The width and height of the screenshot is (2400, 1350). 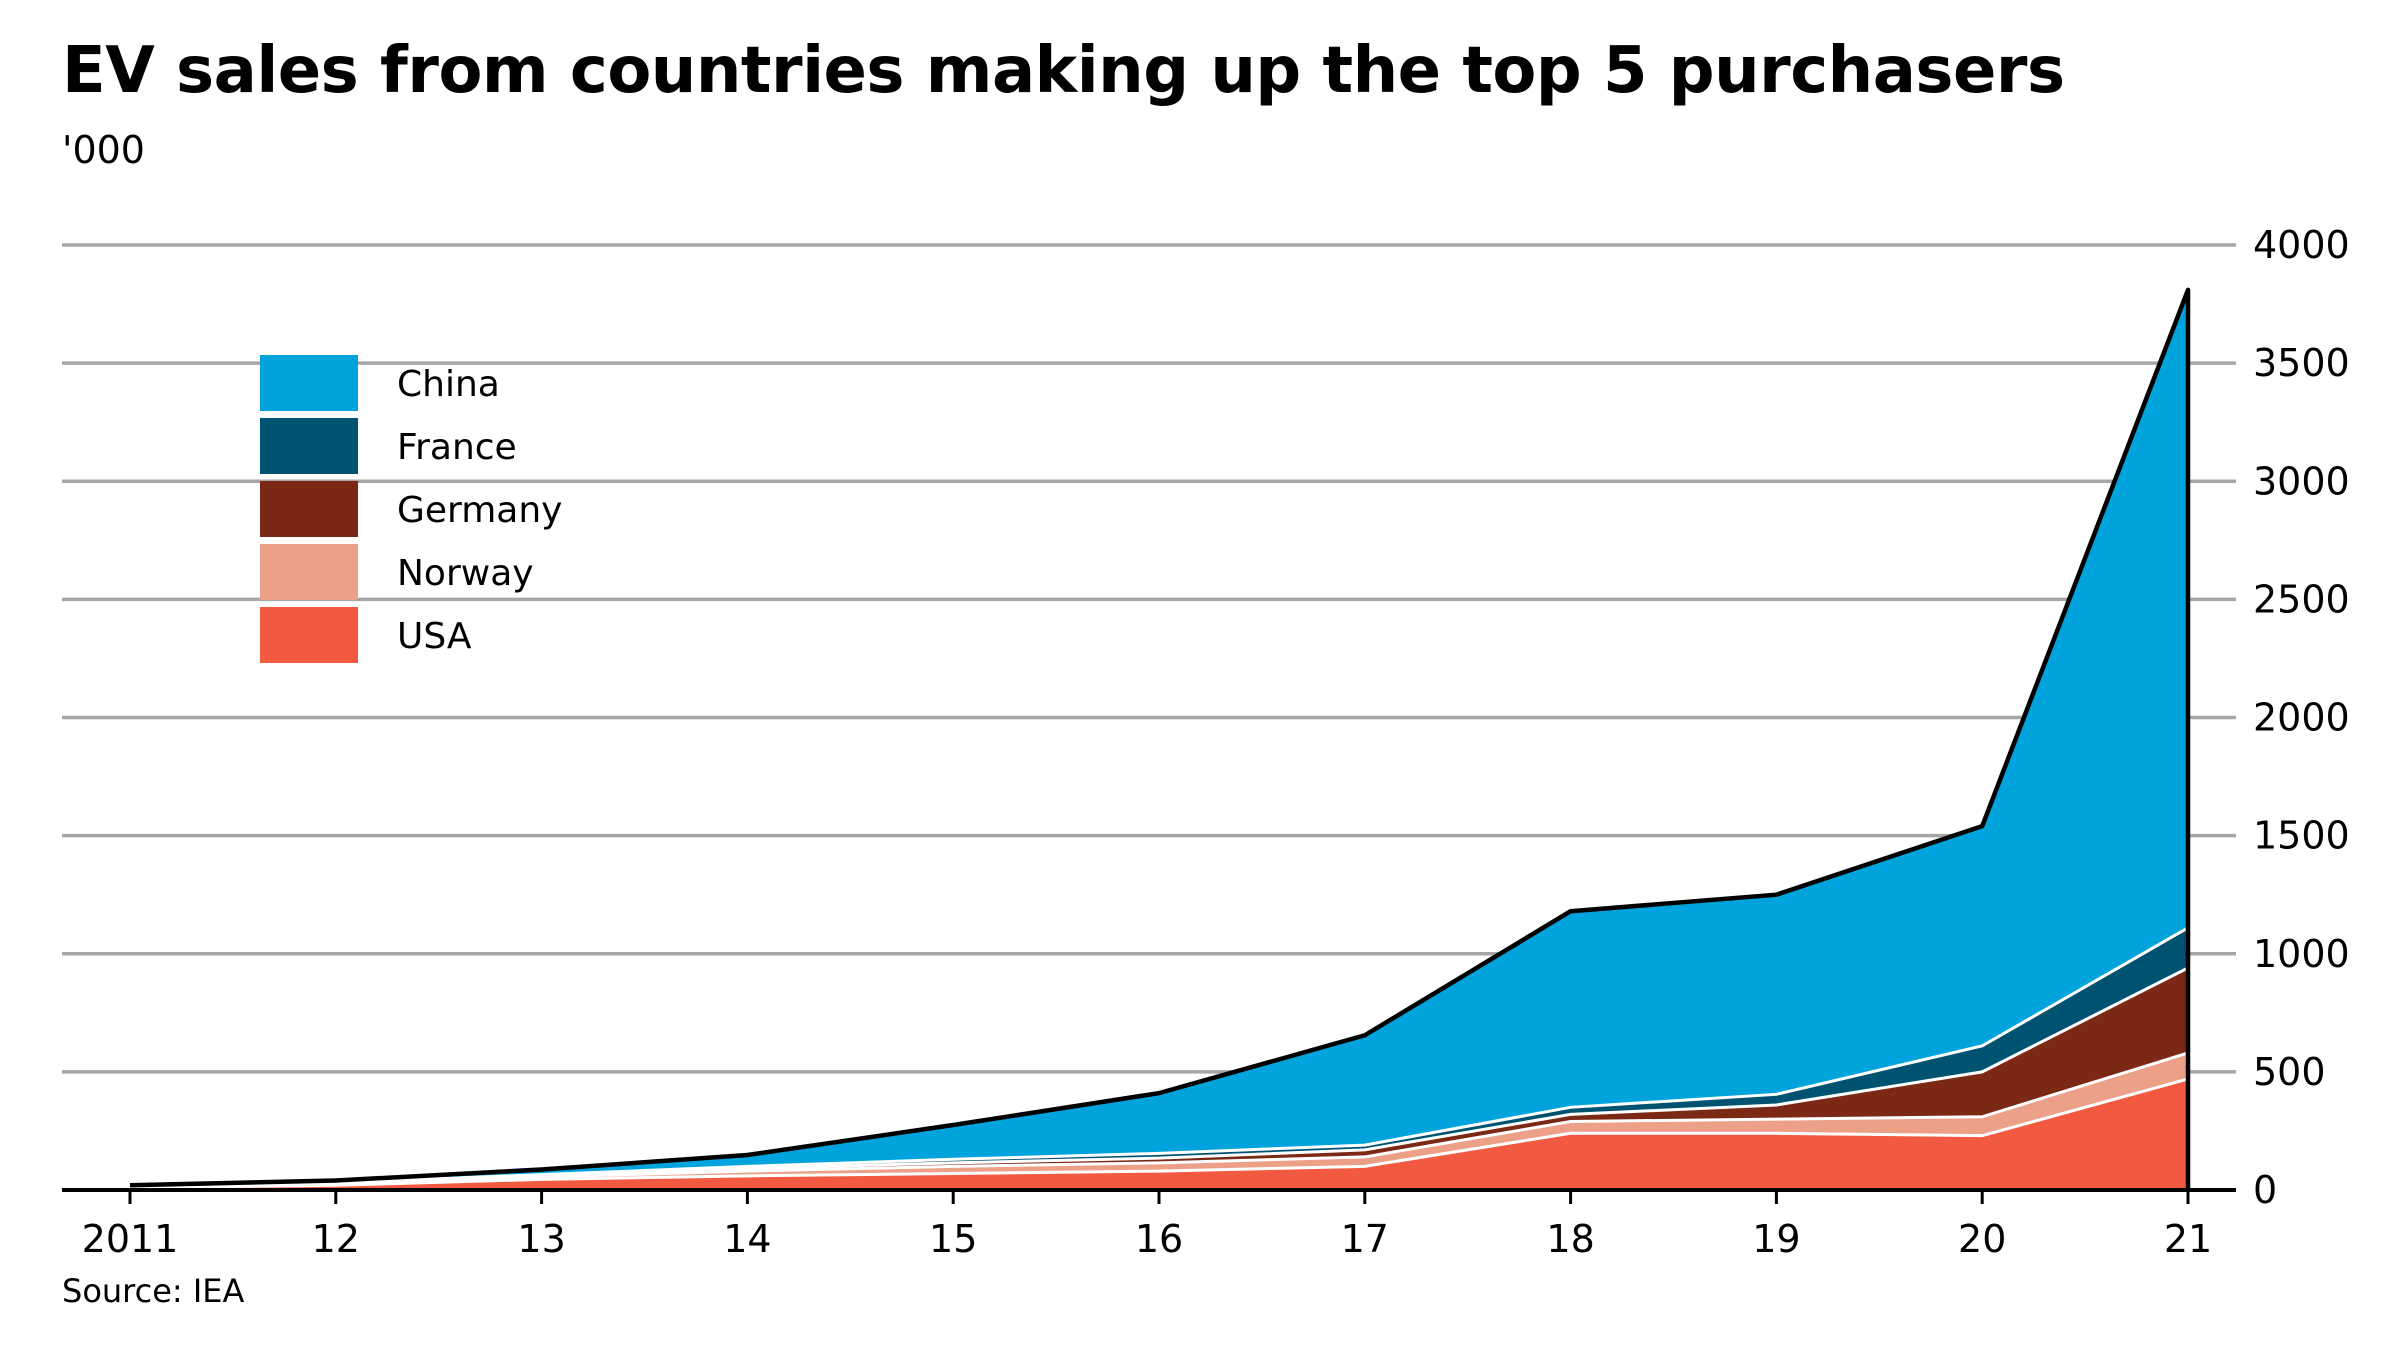 I want to click on y-tick-label-3000: 3000, so click(x=2301, y=481).